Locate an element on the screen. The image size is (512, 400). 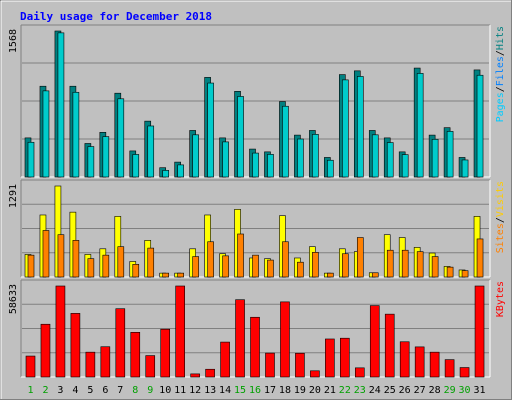
y-max-label: 1568 is located at coordinates (13, 41).